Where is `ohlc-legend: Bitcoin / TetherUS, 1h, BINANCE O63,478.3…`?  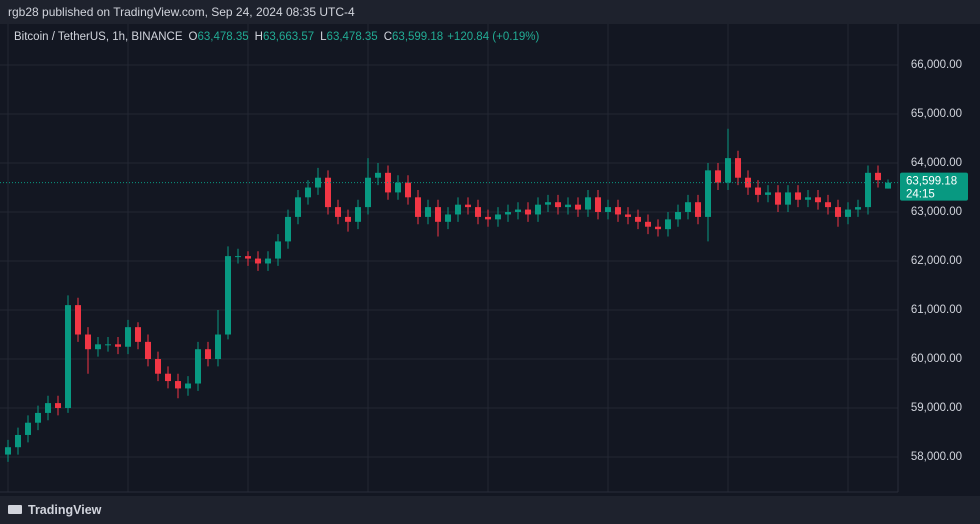 ohlc-legend: Bitcoin / TetherUS, 1h, BINANCE O63,478.3… is located at coordinates (276, 37).